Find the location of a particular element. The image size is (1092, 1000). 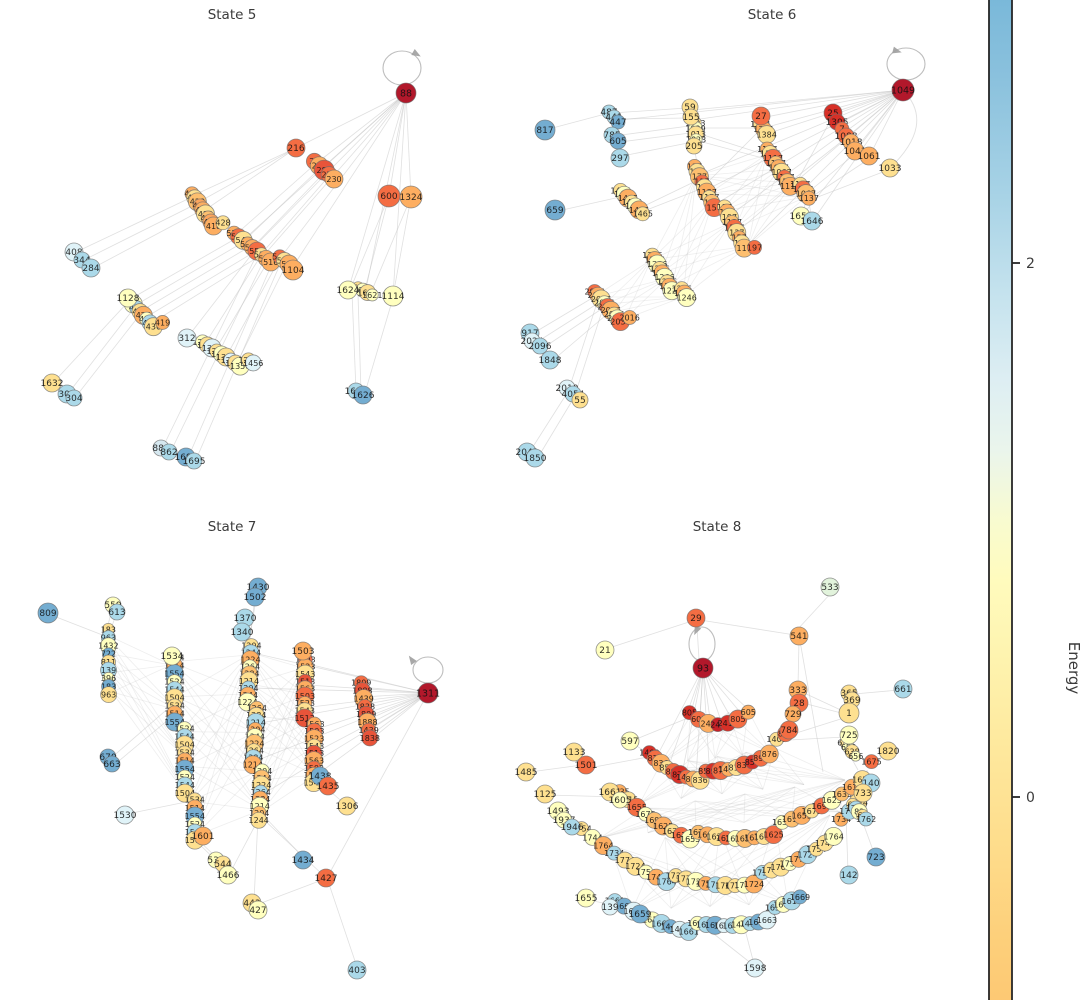

graph-node-label: 1305 is located at coordinates (837, 123).